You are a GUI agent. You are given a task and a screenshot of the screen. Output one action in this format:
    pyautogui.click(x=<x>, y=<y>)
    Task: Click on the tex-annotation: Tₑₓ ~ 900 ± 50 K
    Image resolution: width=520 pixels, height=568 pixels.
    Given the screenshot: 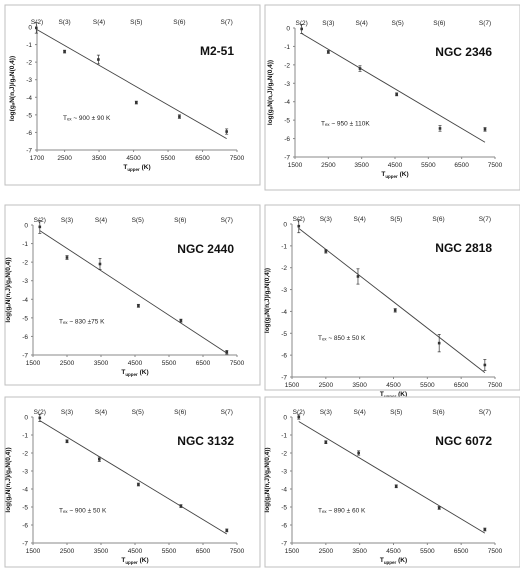 What is the action you would take?
    pyautogui.click(x=83, y=510)
    